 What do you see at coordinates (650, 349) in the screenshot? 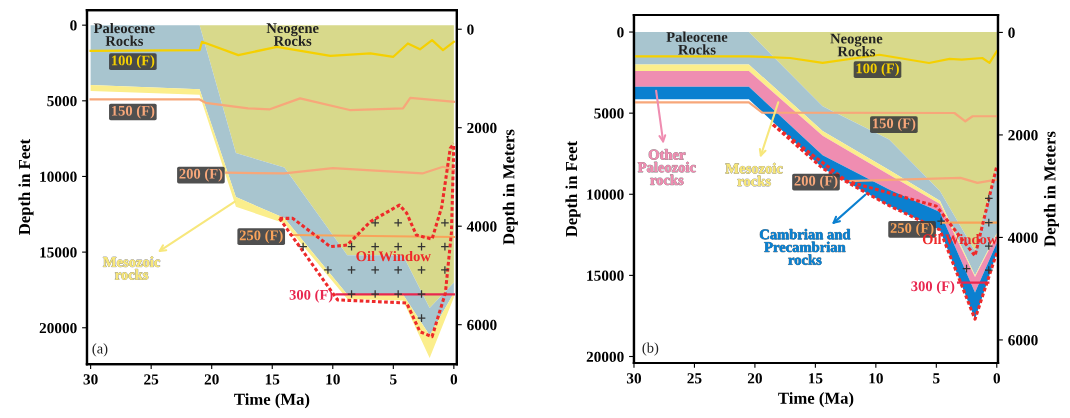
I see `annotation: (b)` at bounding box center [650, 349].